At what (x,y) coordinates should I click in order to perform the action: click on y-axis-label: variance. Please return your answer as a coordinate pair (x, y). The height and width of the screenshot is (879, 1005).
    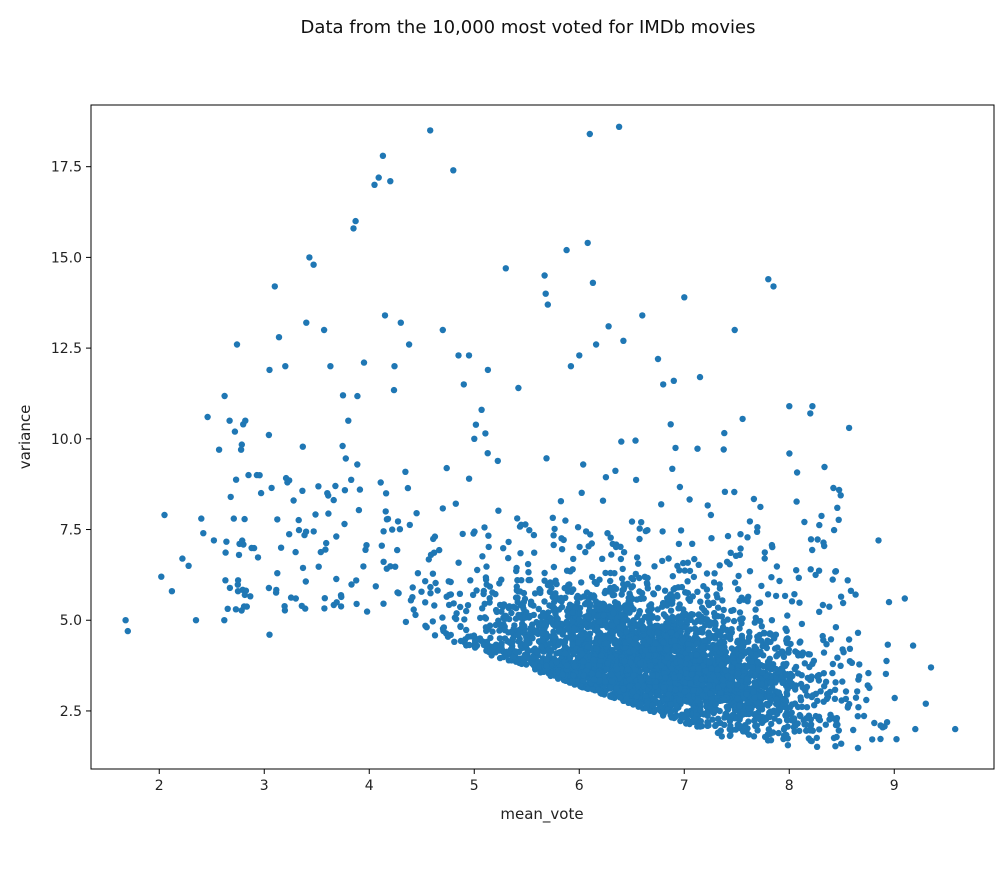
    Looking at the image, I should click on (25, 437).